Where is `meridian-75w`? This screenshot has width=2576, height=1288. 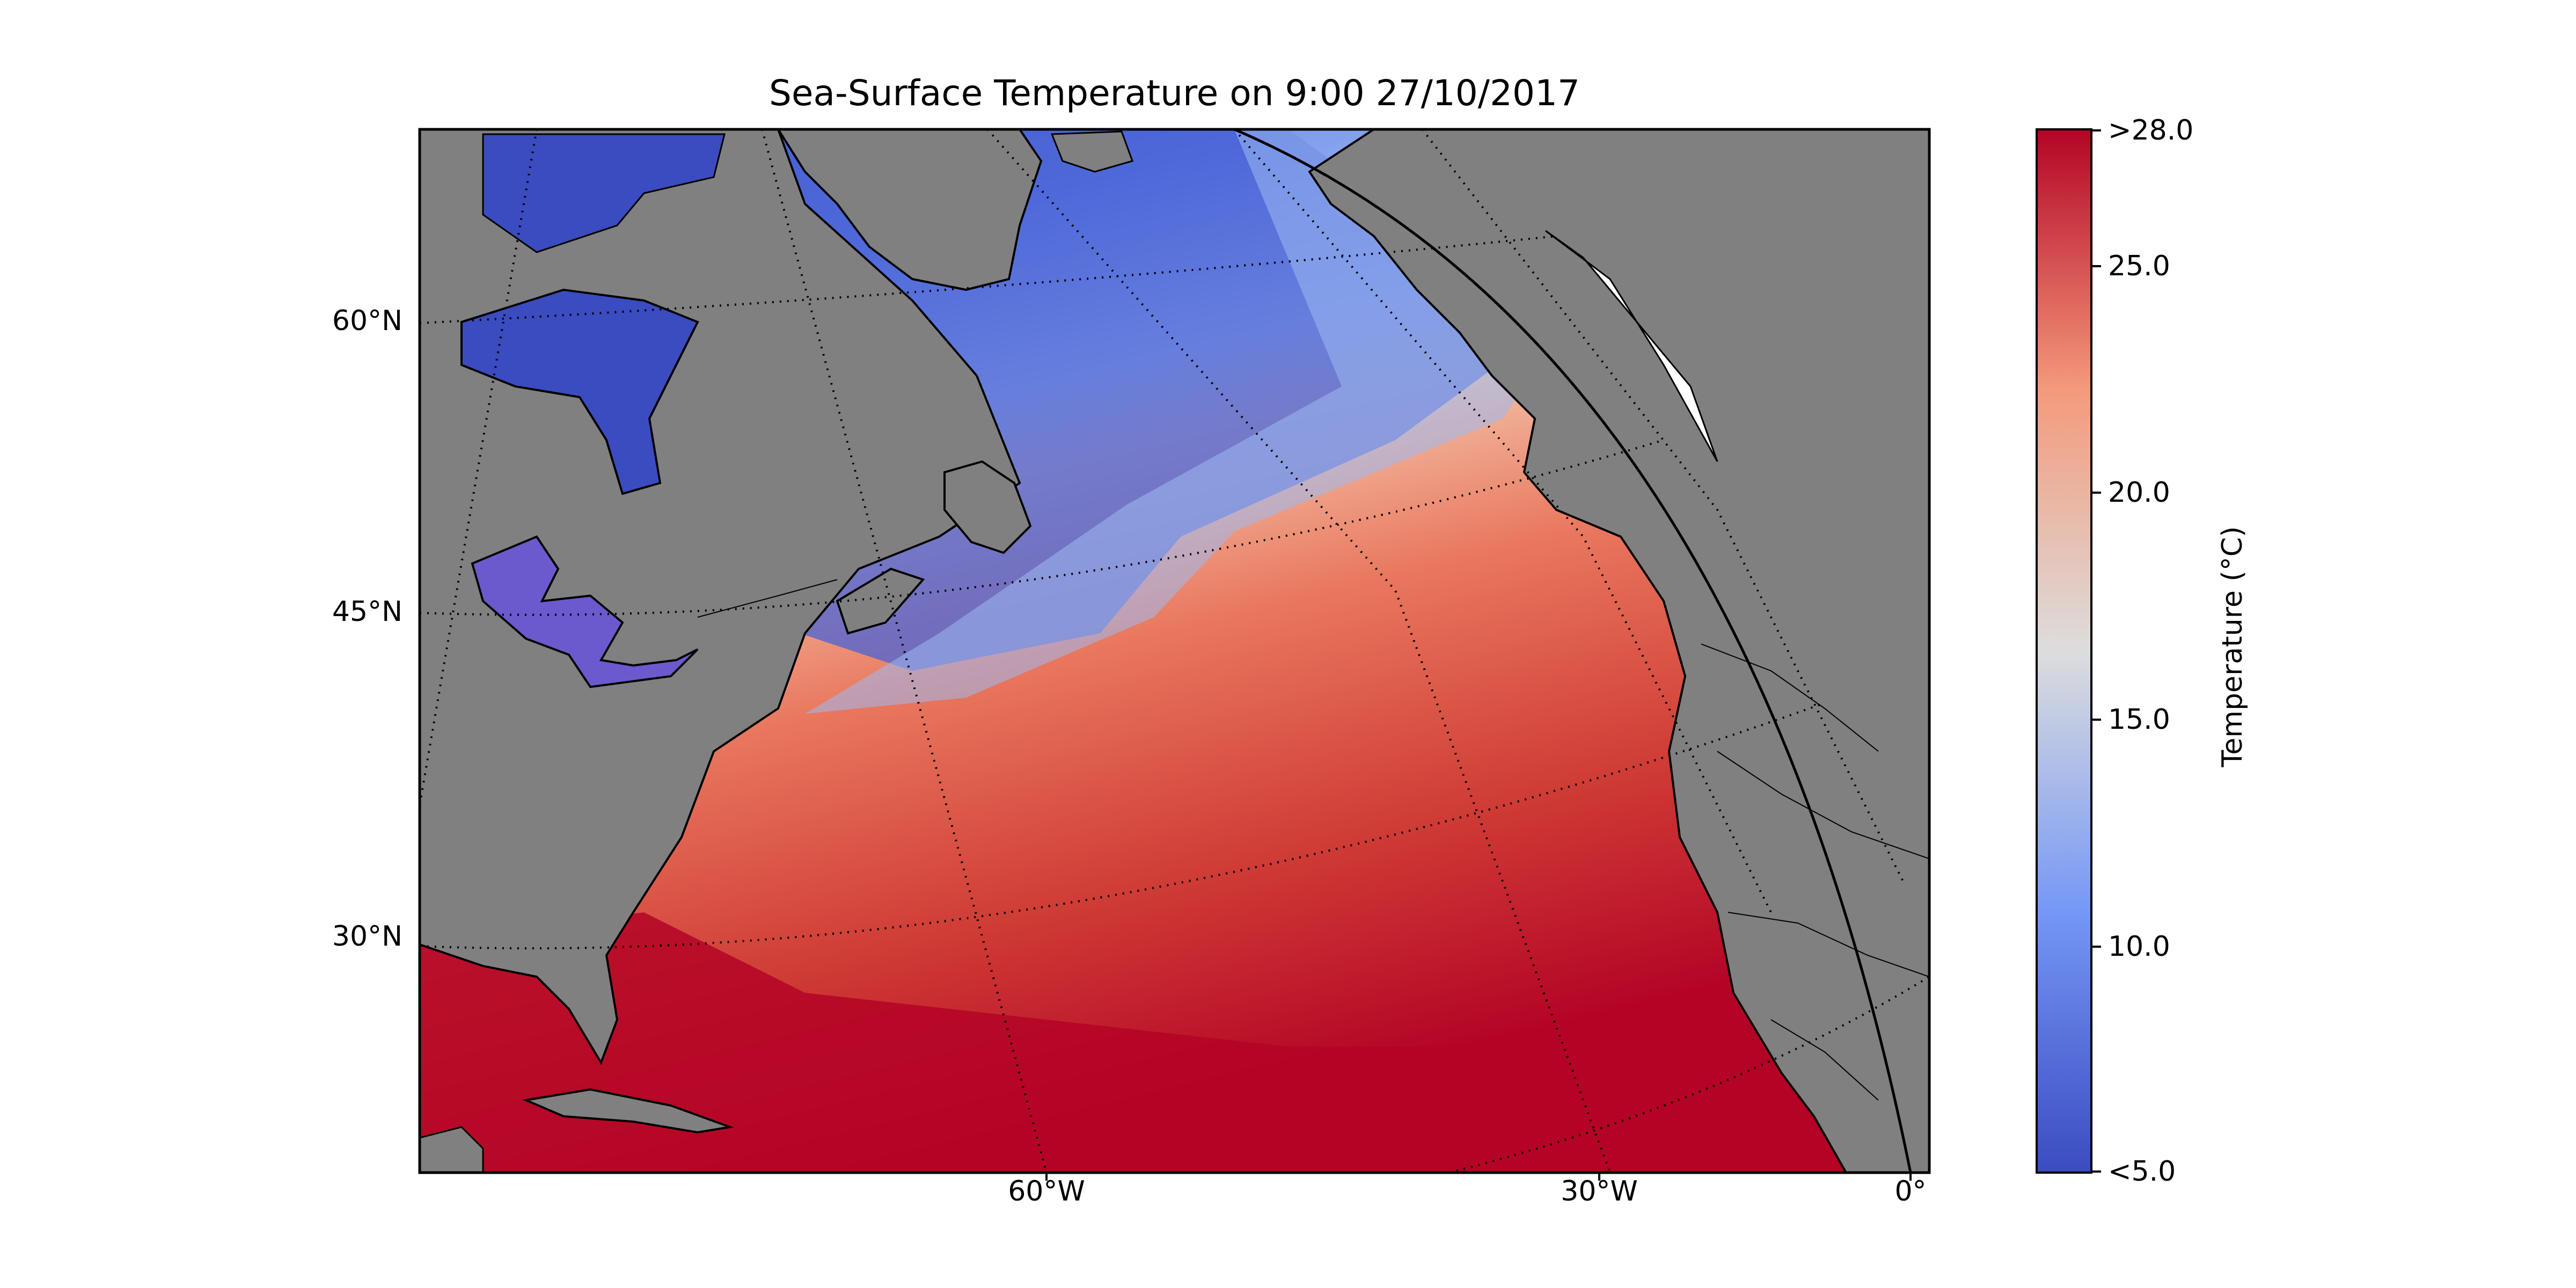
meridian-75w is located at coordinates (479, 467).